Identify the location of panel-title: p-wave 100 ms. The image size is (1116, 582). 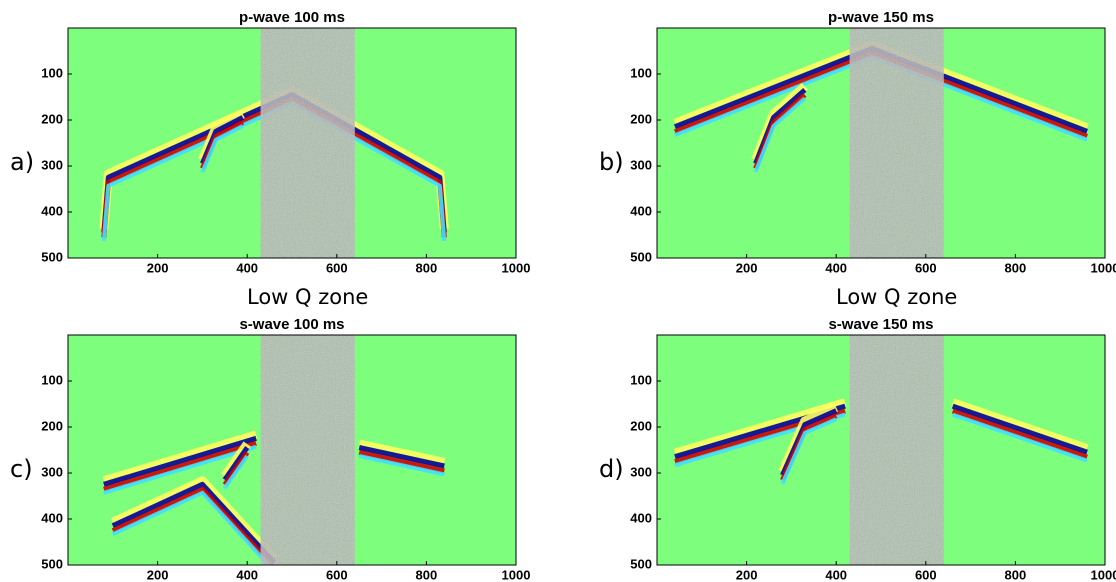
(292, 17).